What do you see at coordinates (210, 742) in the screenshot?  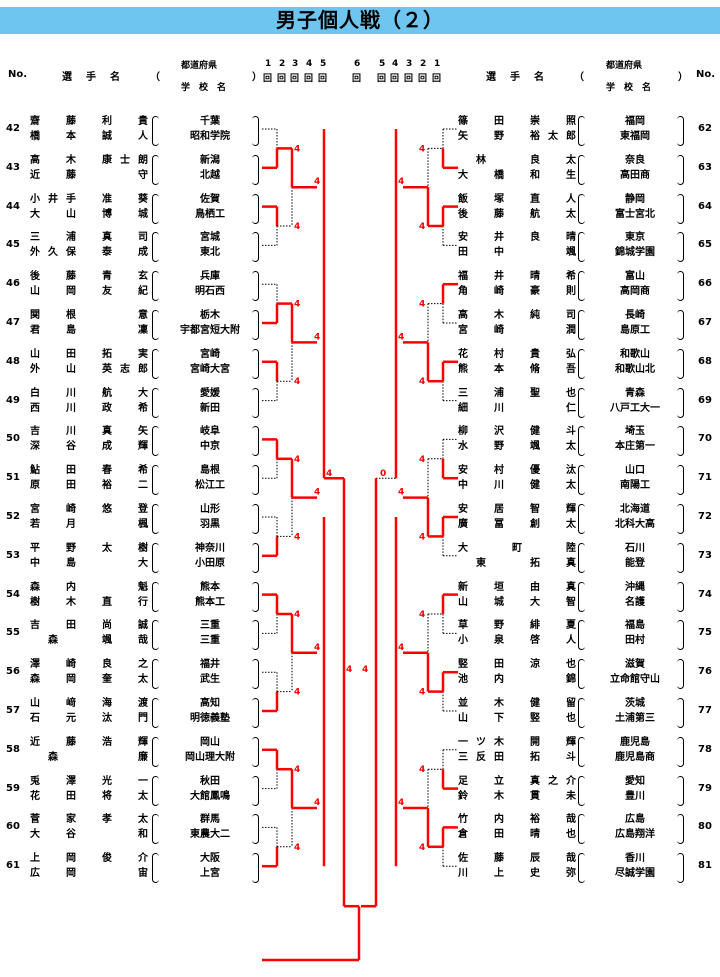 I see `prefecture: 岡山` at bounding box center [210, 742].